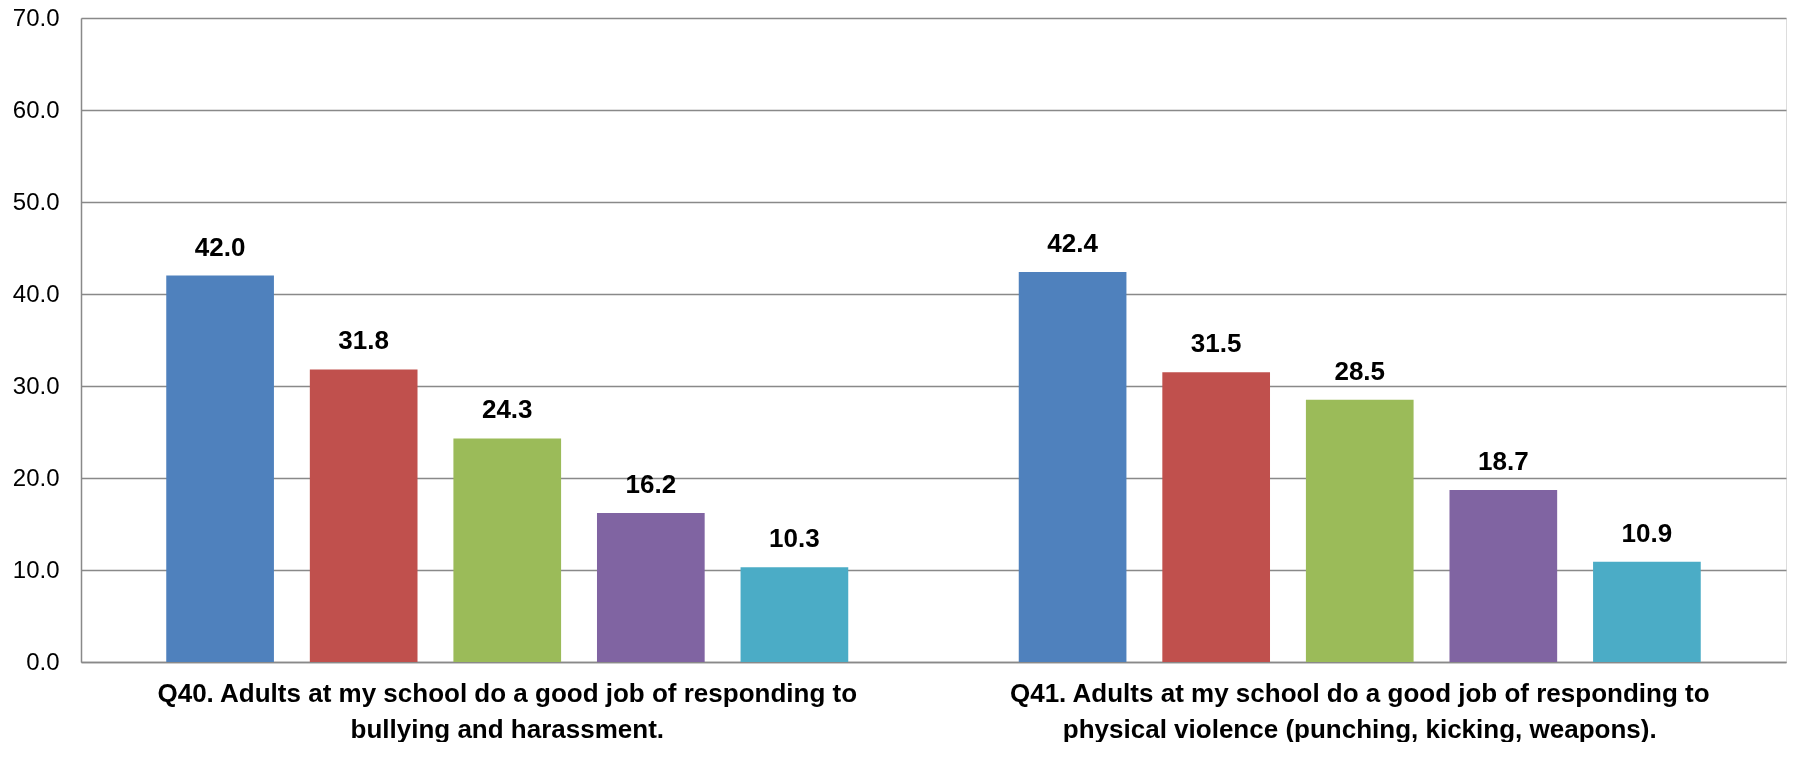 The width and height of the screenshot is (1794, 757). Describe the element at coordinates (1216, 343) in the screenshot. I see `data-label: 31.5` at that location.